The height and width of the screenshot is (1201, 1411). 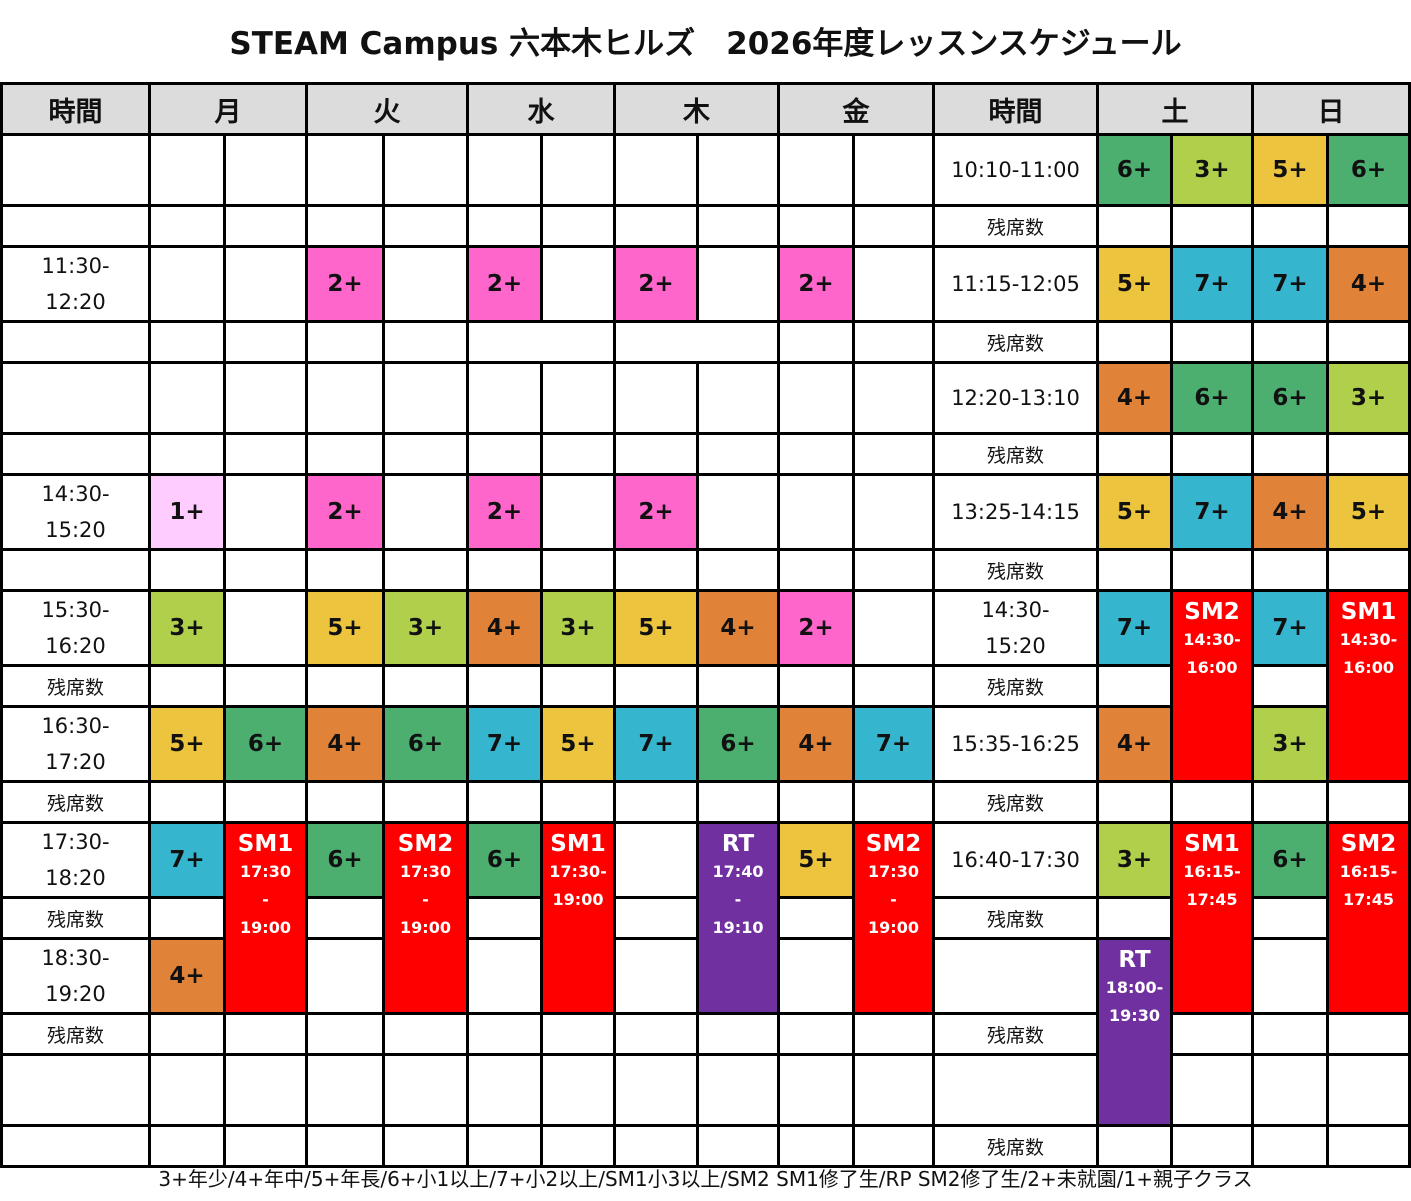 I want to click on special-class-sun-sm2: SM2 16:15- 17:45, so click(x=1368, y=918).